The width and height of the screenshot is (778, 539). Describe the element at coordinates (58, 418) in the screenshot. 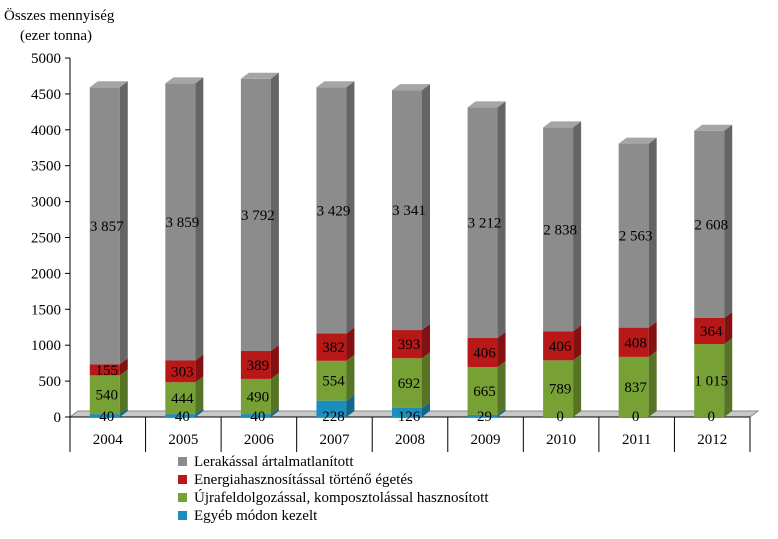

I see `y-tick-label: 0` at that location.